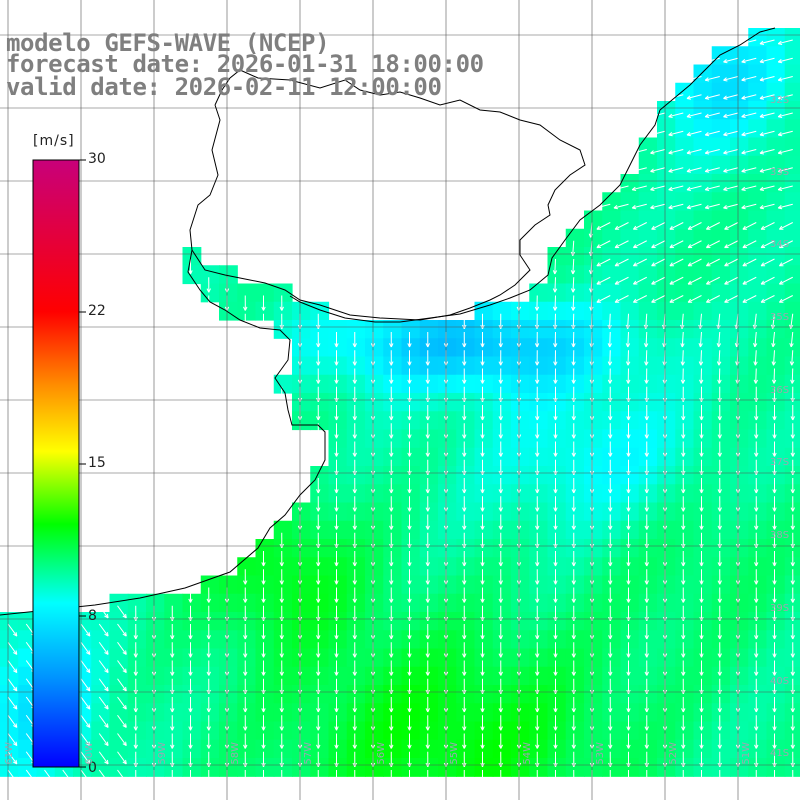 This screenshot has height=800, width=800. What do you see at coordinates (780, 753) in the screenshot?
I see `lat-label: 41S` at bounding box center [780, 753].